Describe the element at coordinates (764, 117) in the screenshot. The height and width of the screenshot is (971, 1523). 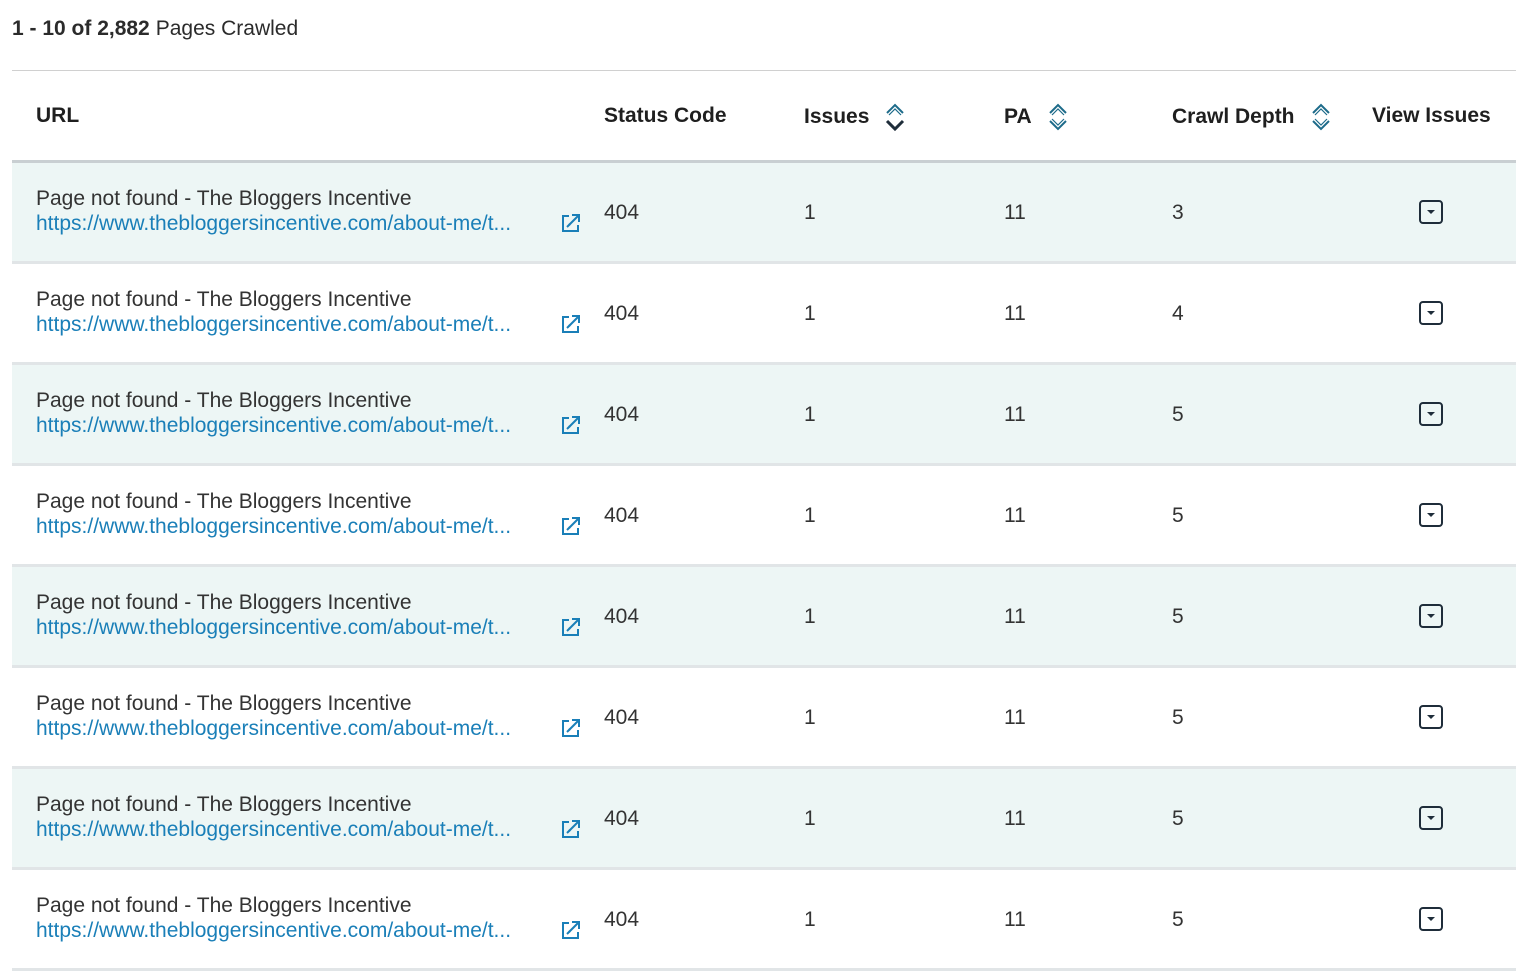
I see `table-header: URL Status Code Issues PA` at that location.